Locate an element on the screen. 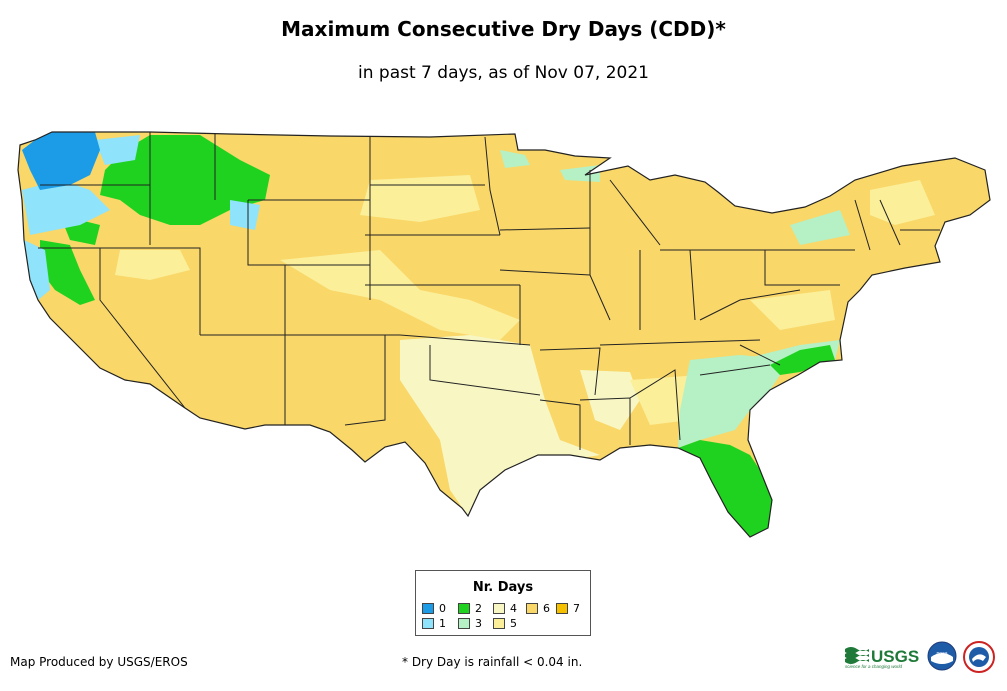 The width and height of the screenshot is (1007, 691). legend-item-4: 4 is located at coordinates (505, 609).